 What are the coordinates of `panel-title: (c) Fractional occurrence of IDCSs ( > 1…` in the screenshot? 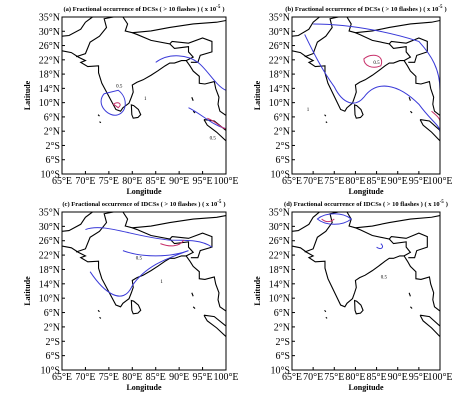 It's located at (143, 204).